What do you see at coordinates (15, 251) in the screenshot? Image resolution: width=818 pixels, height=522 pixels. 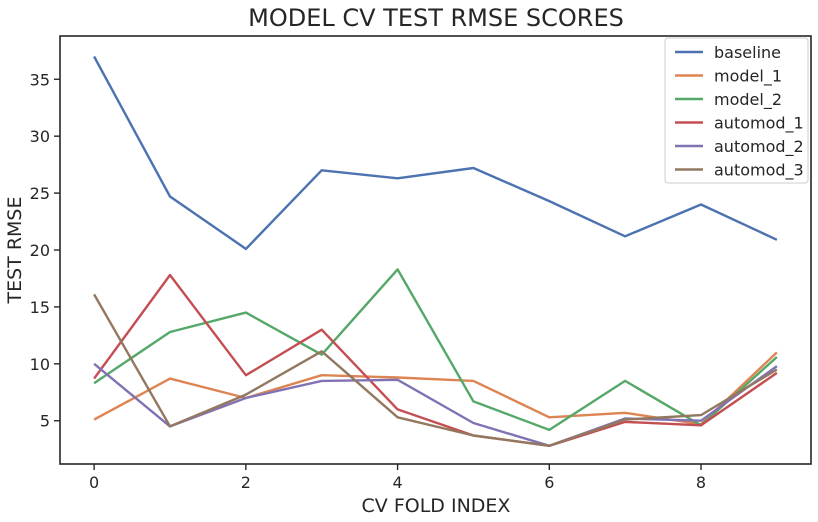 I see `y-axis-label: TEST RMSE` at bounding box center [15, 251].